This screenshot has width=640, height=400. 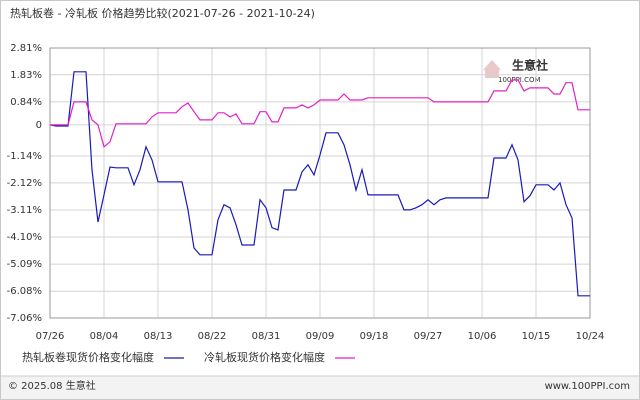 I want to click on watermark: 生意社, so click(x=530, y=65).